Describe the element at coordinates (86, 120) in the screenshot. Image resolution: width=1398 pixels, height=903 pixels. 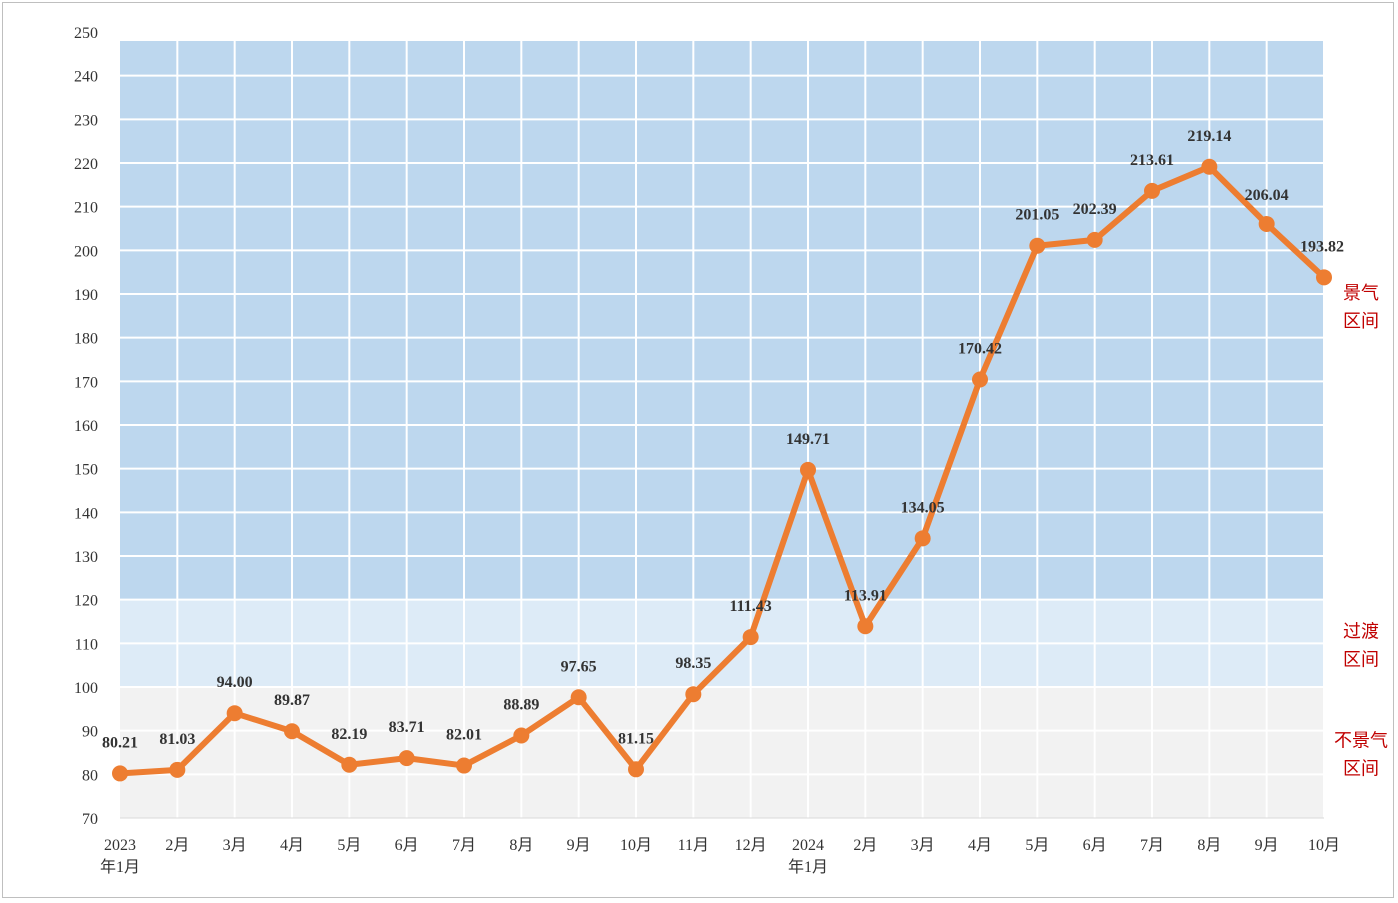
I see `y-tick-label: 230` at that location.